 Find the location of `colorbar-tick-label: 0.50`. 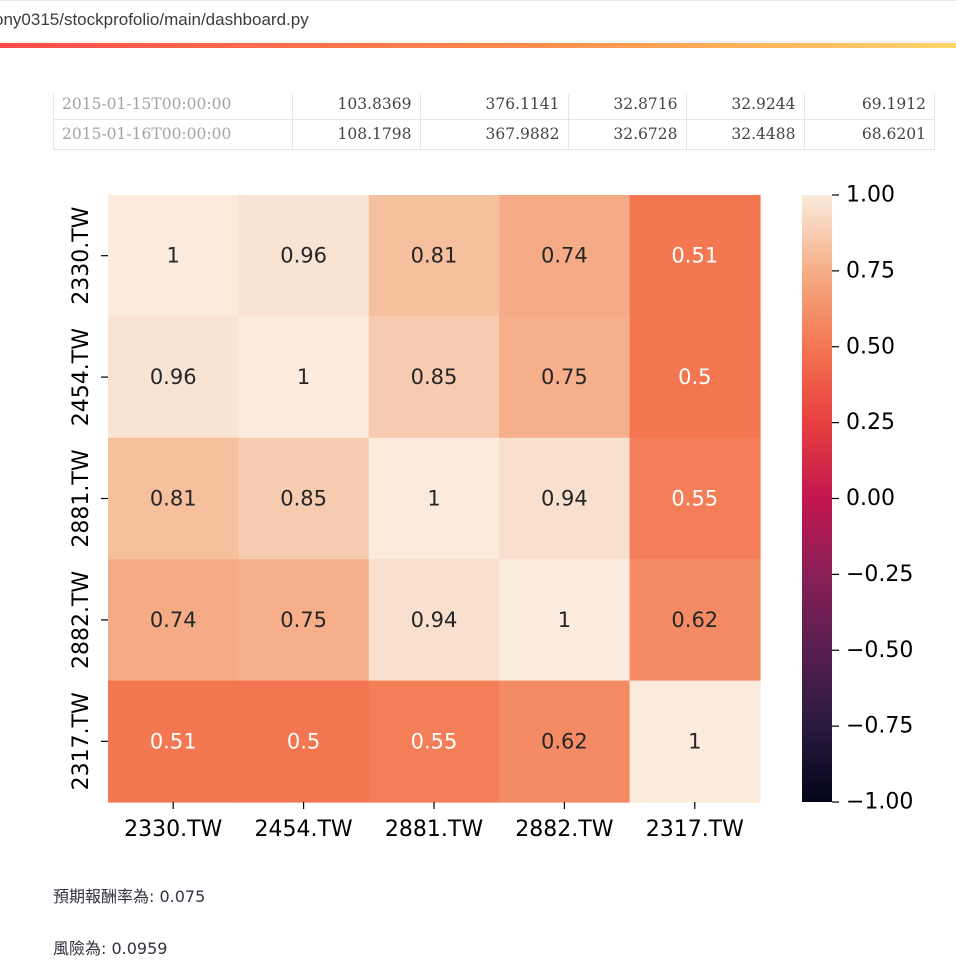

colorbar-tick-label: 0.50 is located at coordinates (870, 346).